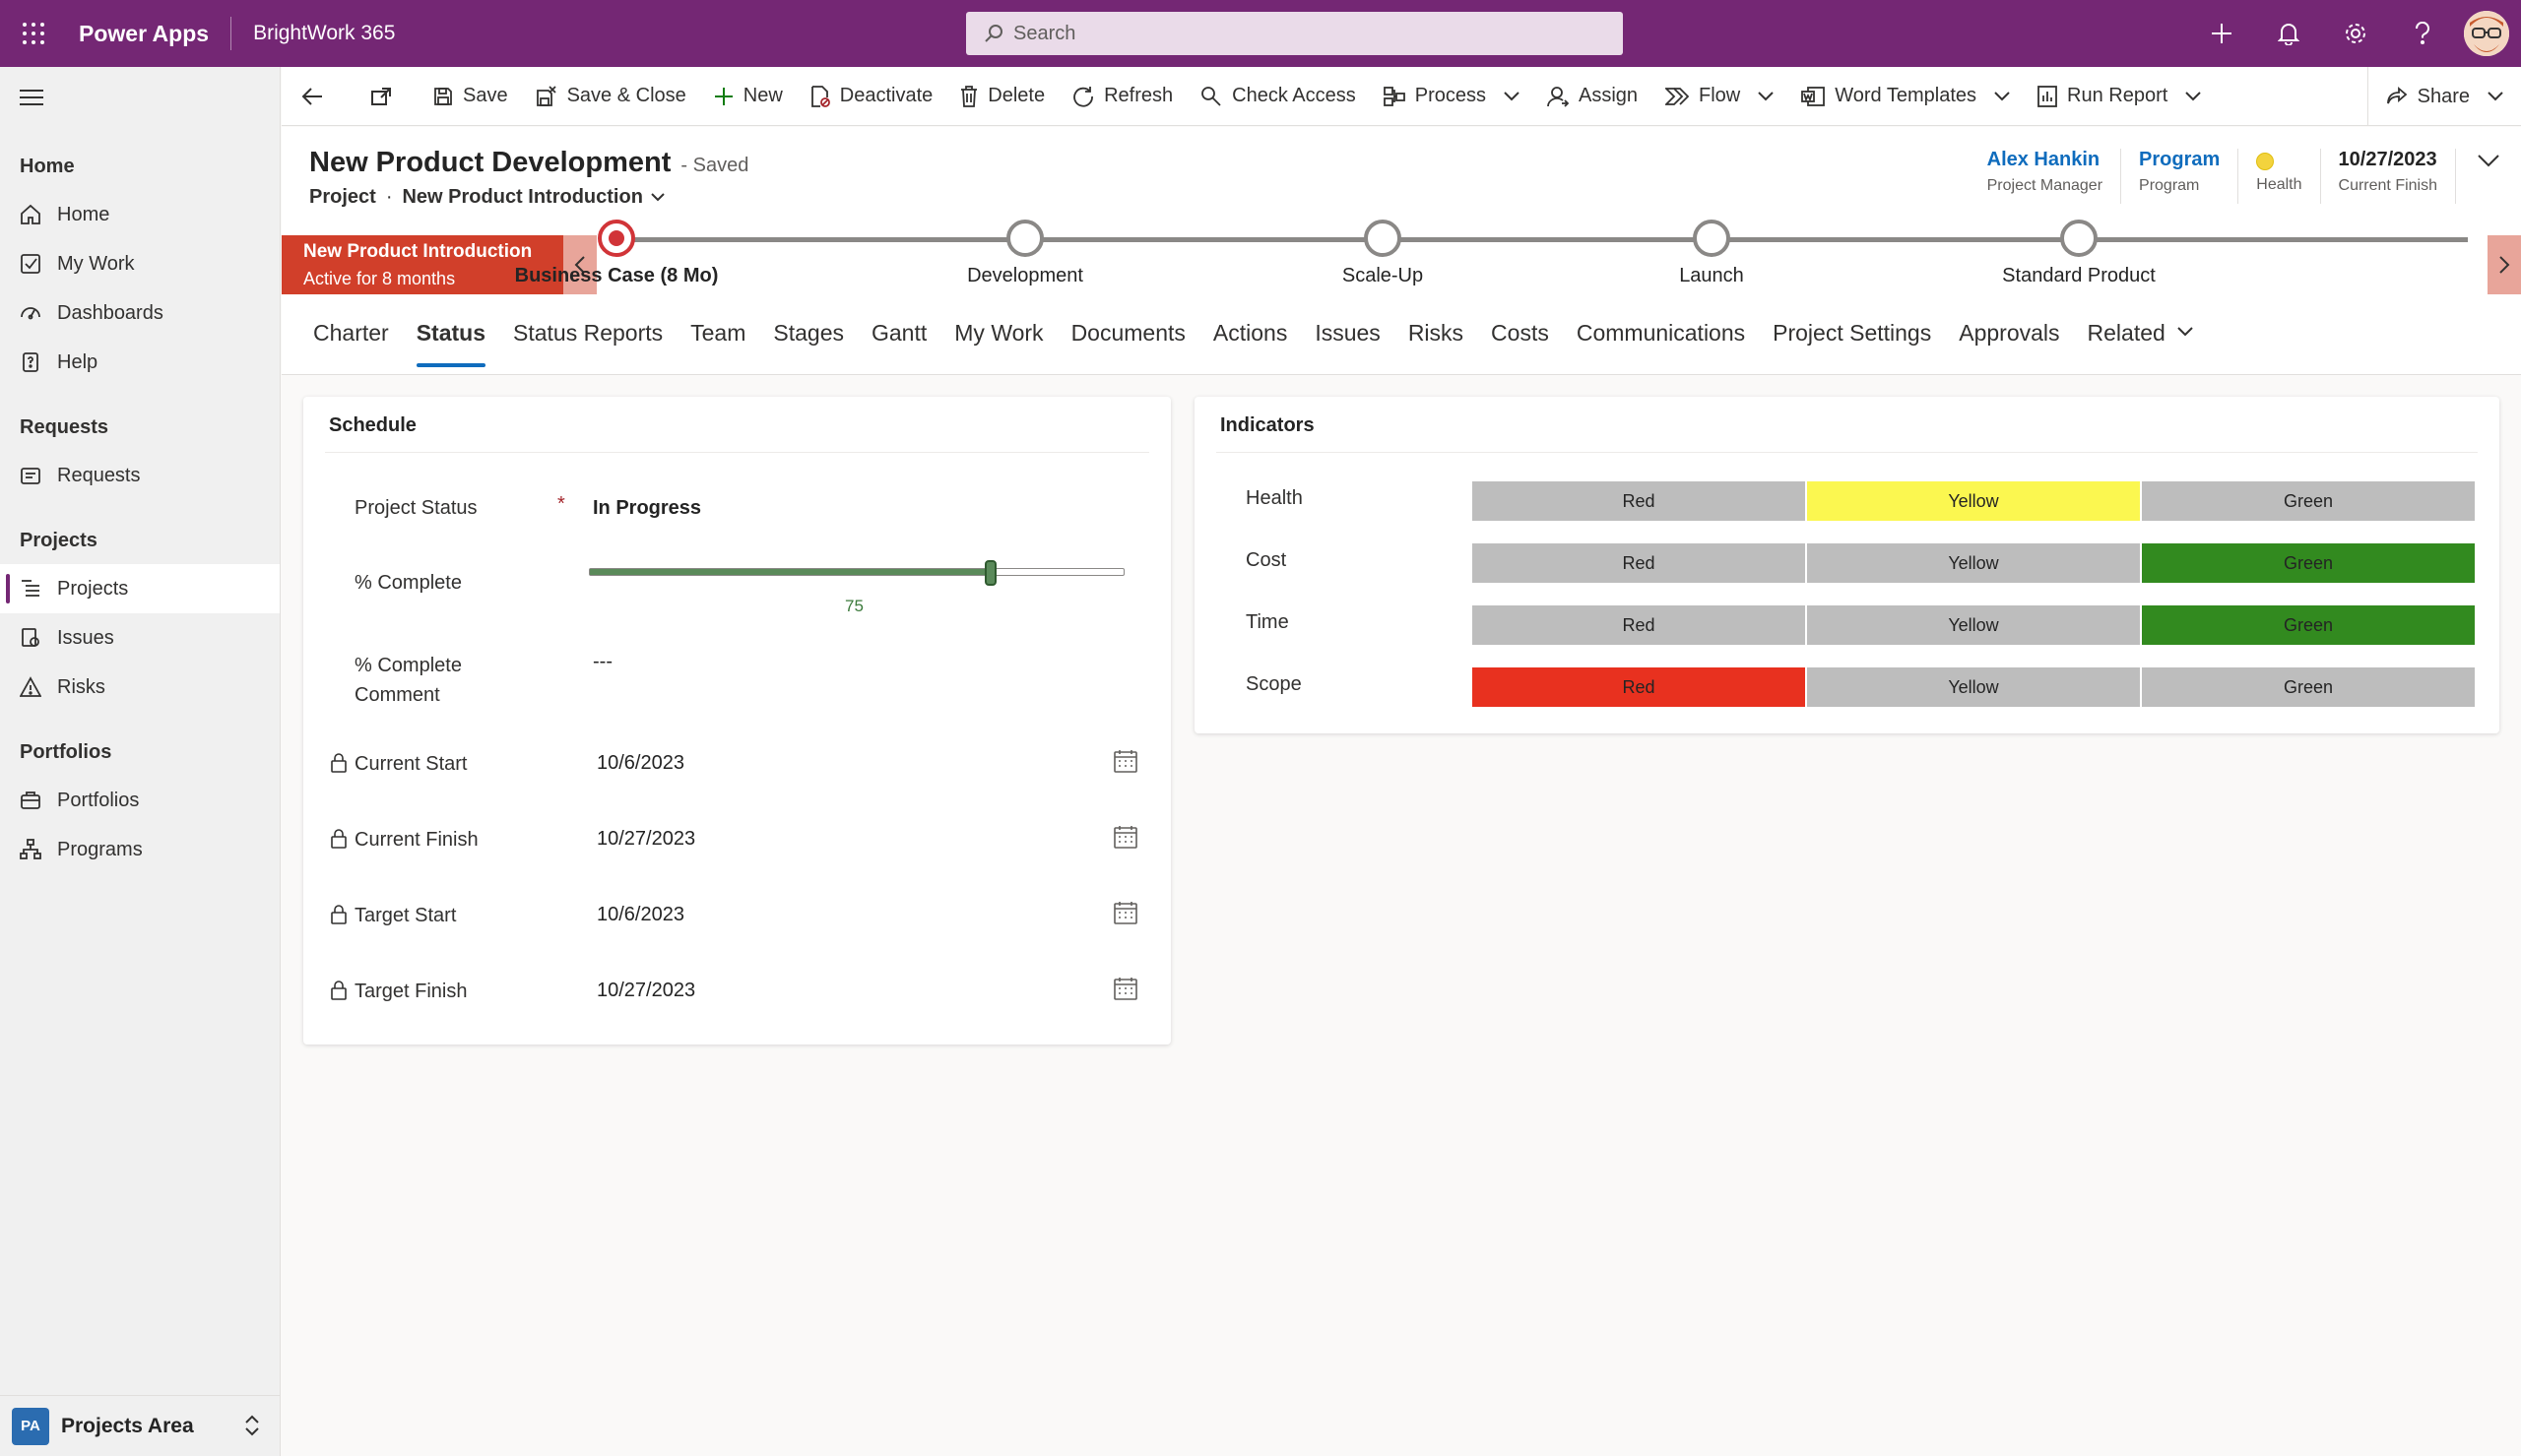 The height and width of the screenshot is (1456, 2521). What do you see at coordinates (522, 197) in the screenshot?
I see `form-selector: New Product Introduction` at bounding box center [522, 197].